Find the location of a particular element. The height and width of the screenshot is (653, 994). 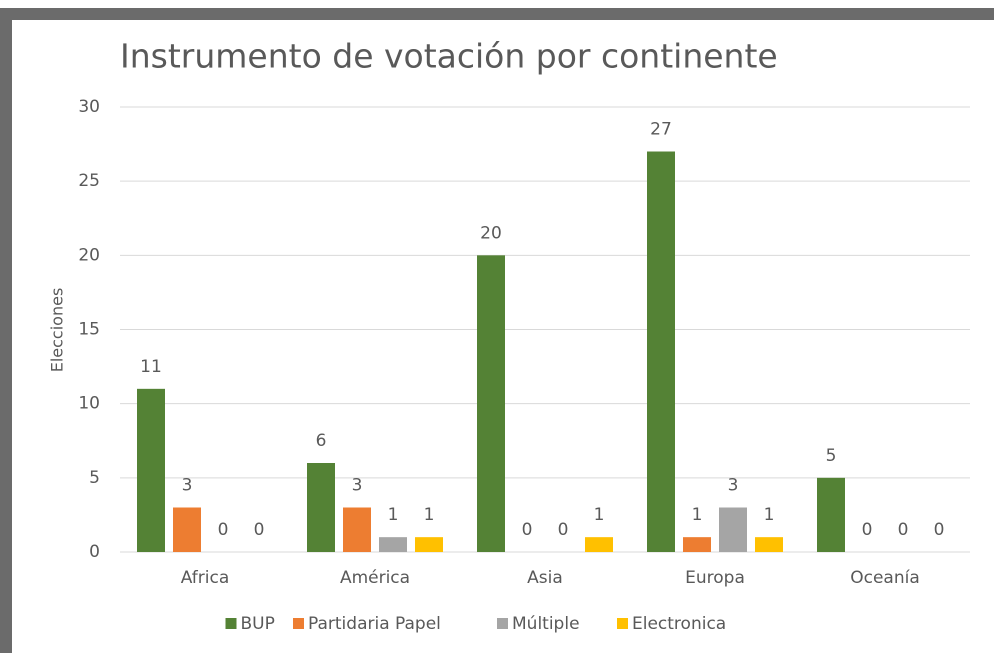

legend-label: Electronica is located at coordinates (679, 624).